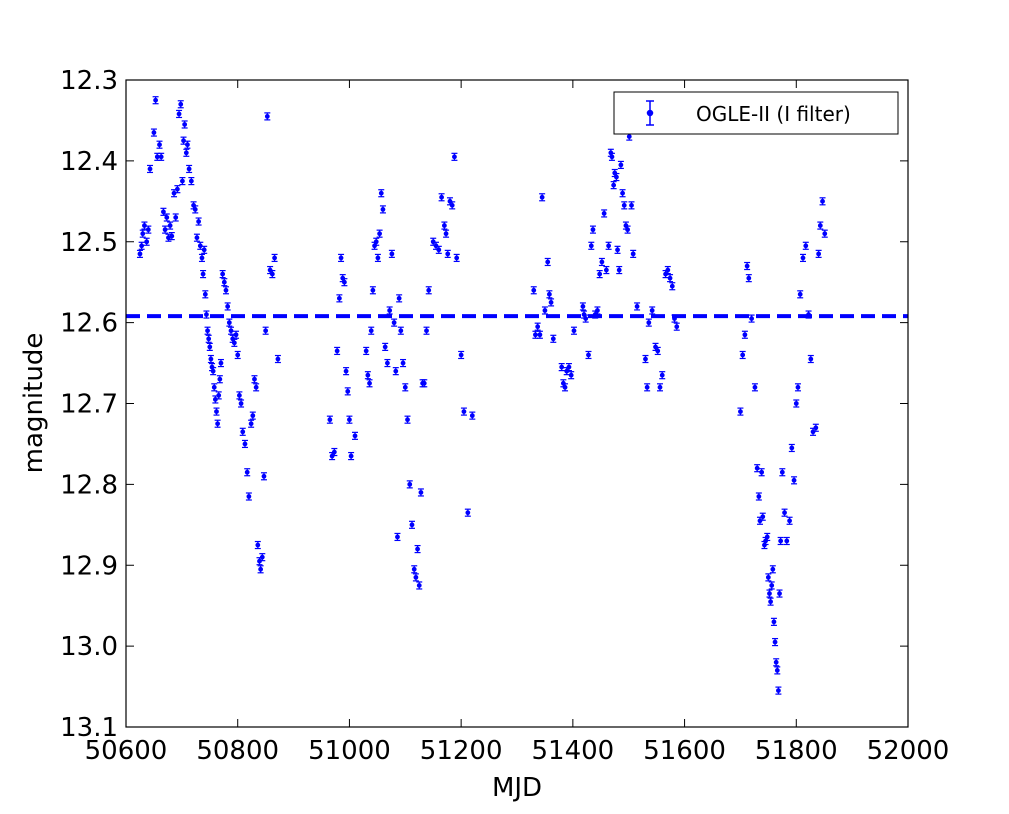 The width and height of the screenshot is (1009, 814). Describe the element at coordinates (756, 113) in the screenshot. I see `legend: OGLE-II (I filter)` at that location.